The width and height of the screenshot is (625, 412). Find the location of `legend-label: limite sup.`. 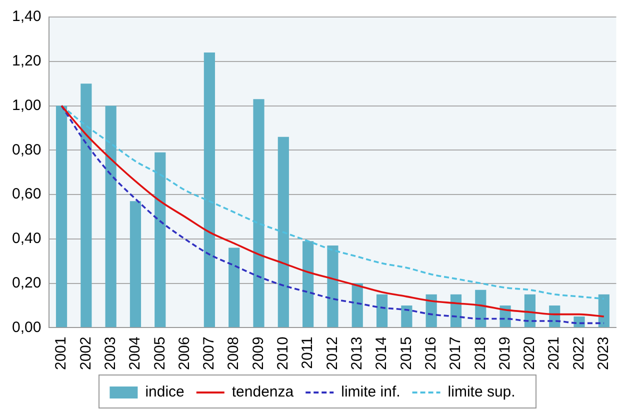

legend-label: limite sup. is located at coordinates (482, 392).